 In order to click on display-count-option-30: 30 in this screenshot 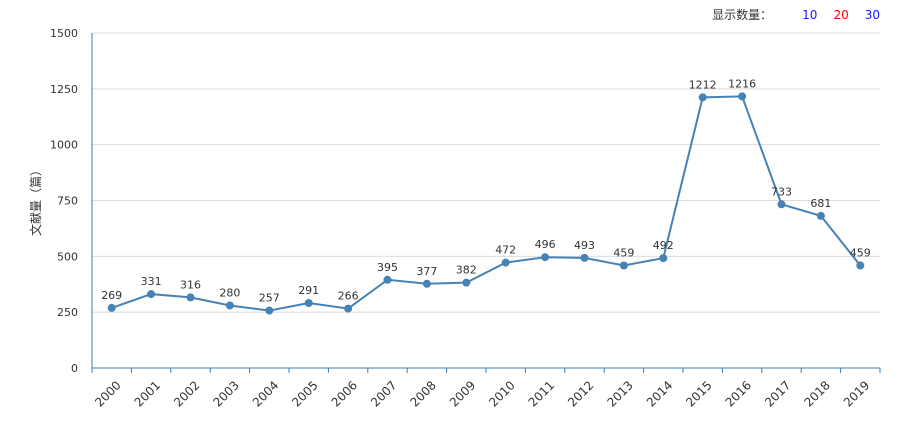, I will do `click(872, 14)`.